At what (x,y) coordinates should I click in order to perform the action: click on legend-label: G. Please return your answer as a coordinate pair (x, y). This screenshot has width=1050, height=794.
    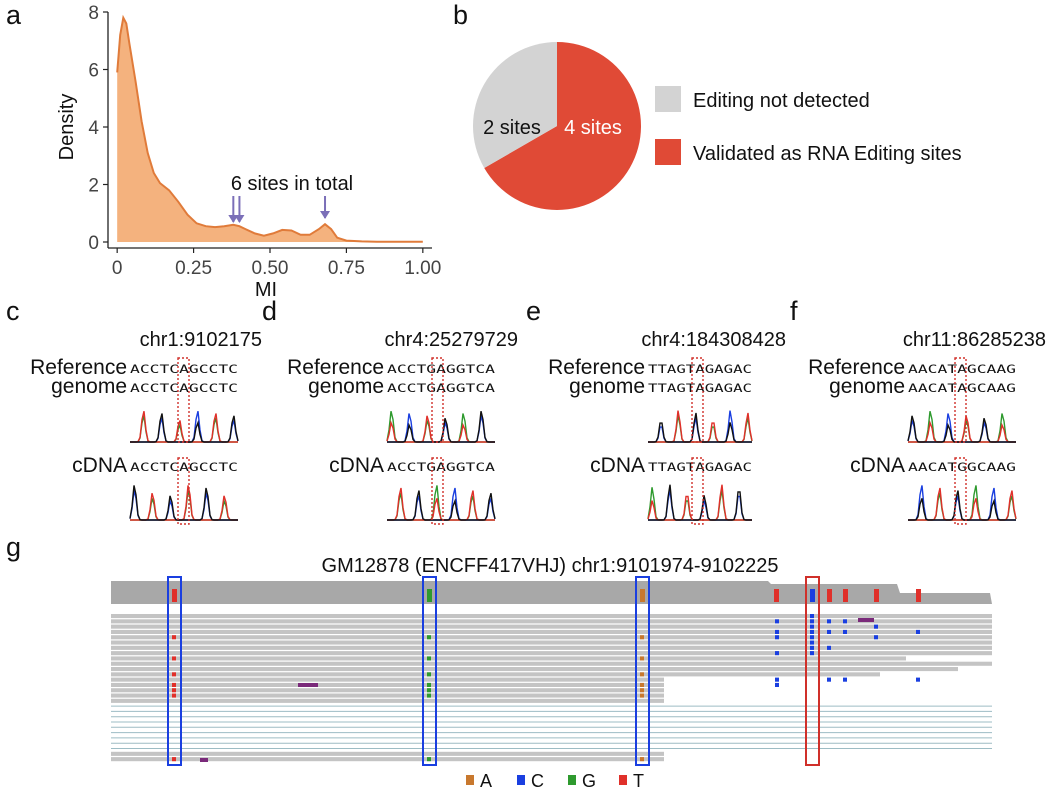
    Looking at the image, I should click on (589, 781).